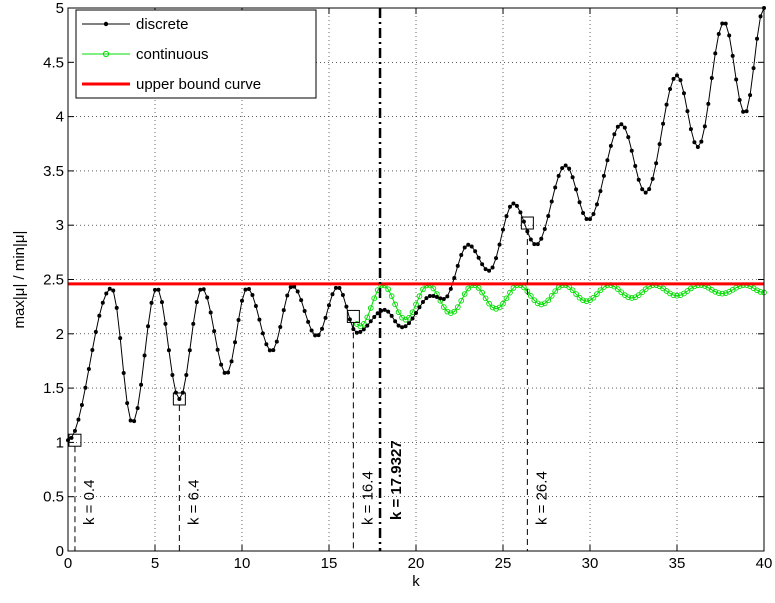  Describe the element at coordinates (53, 388) in the screenshot. I see `y-tick-label-3: 1.5` at that location.